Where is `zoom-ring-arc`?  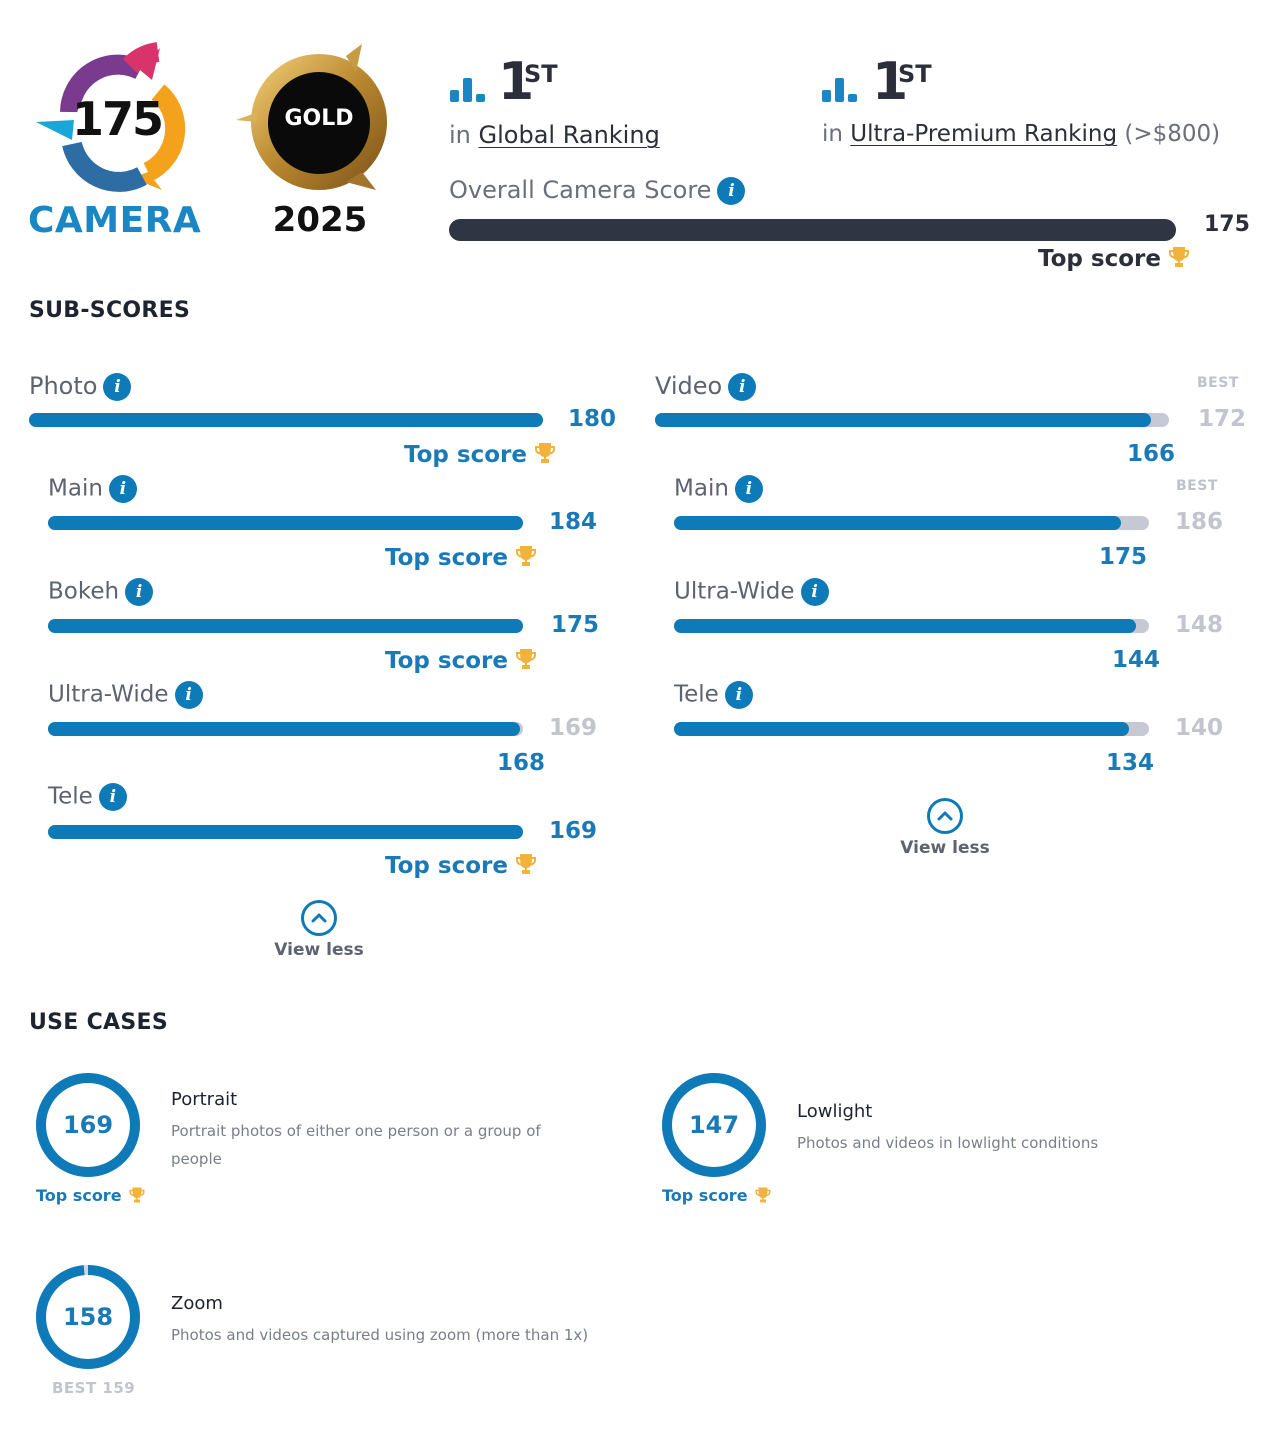
zoom-ring-arc is located at coordinates (88, 1317).